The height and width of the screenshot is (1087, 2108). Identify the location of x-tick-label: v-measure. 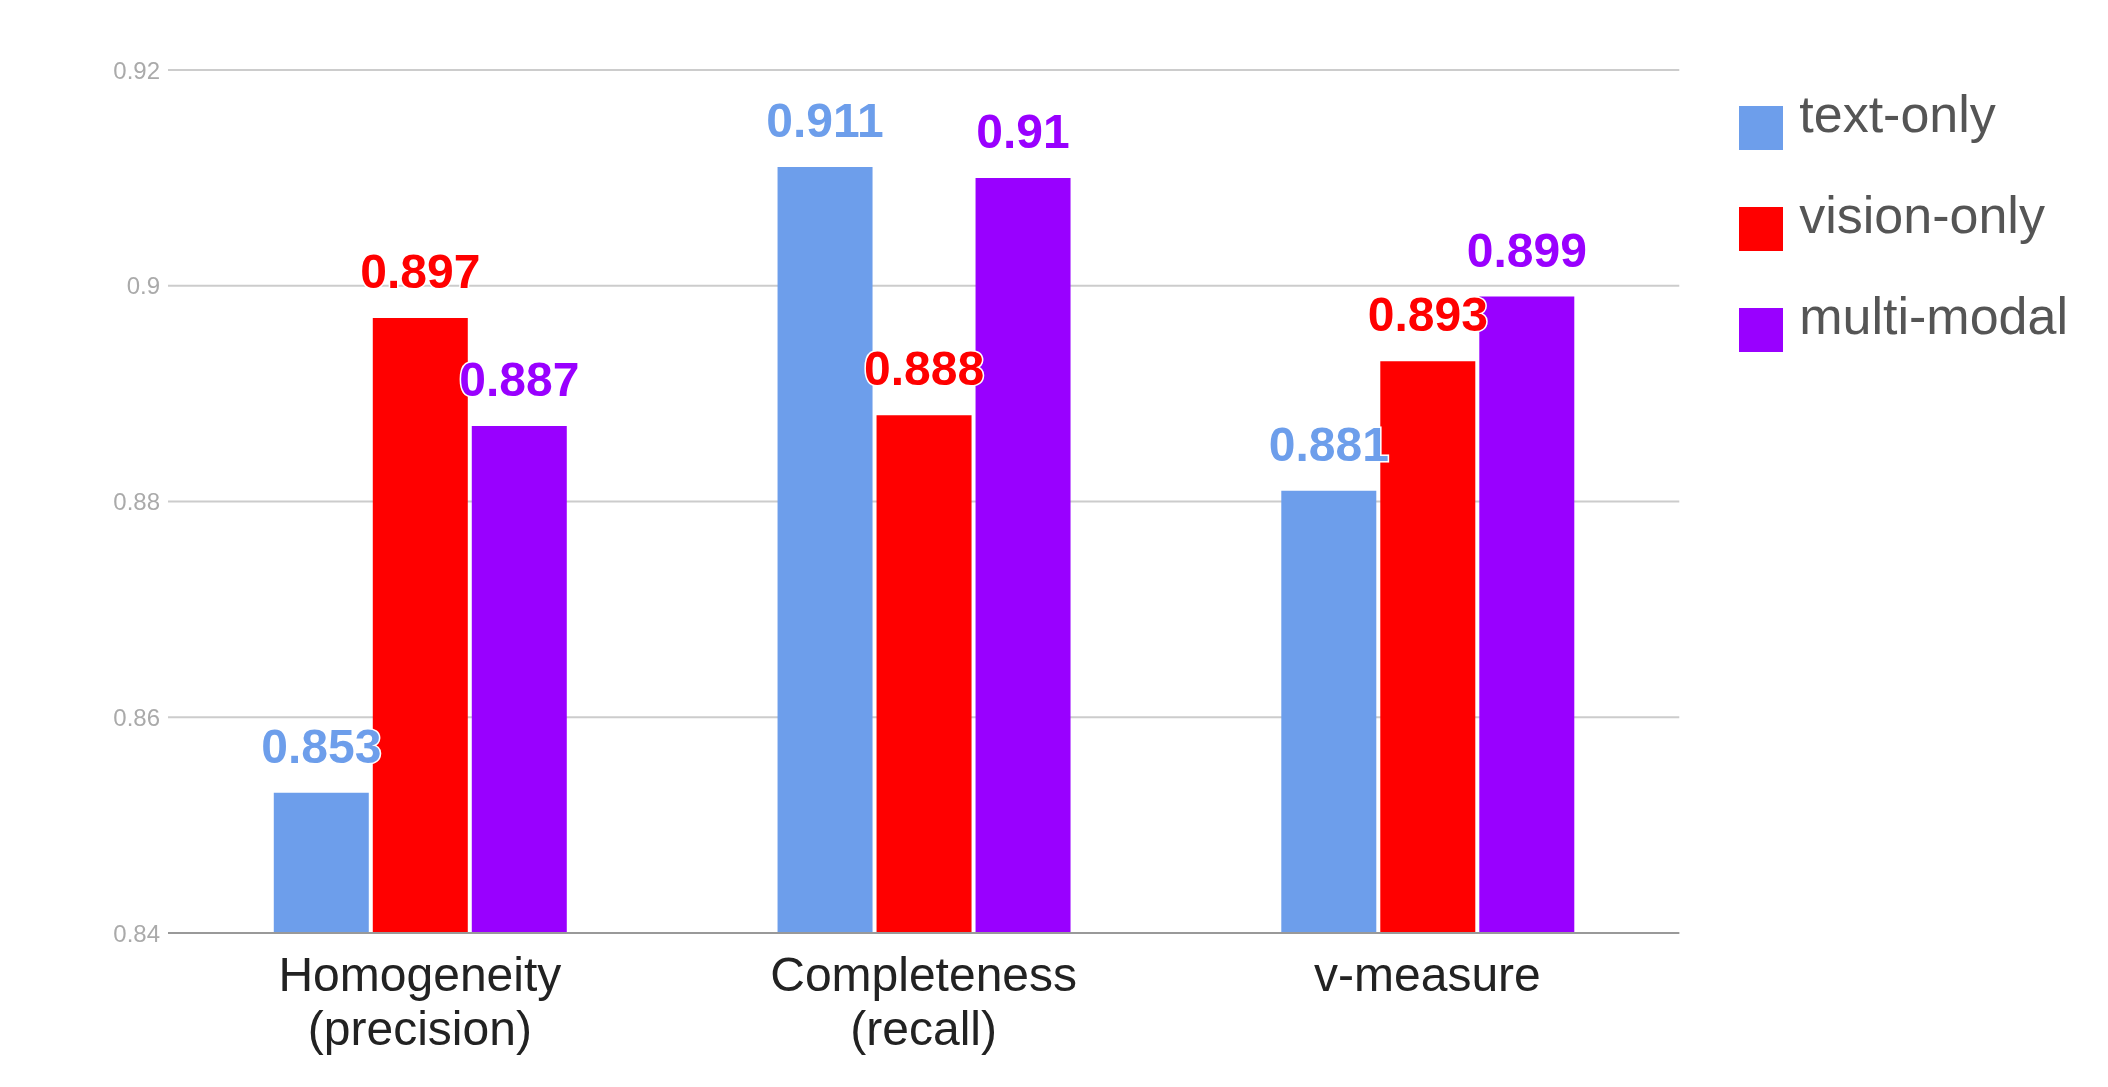
(1427, 974).